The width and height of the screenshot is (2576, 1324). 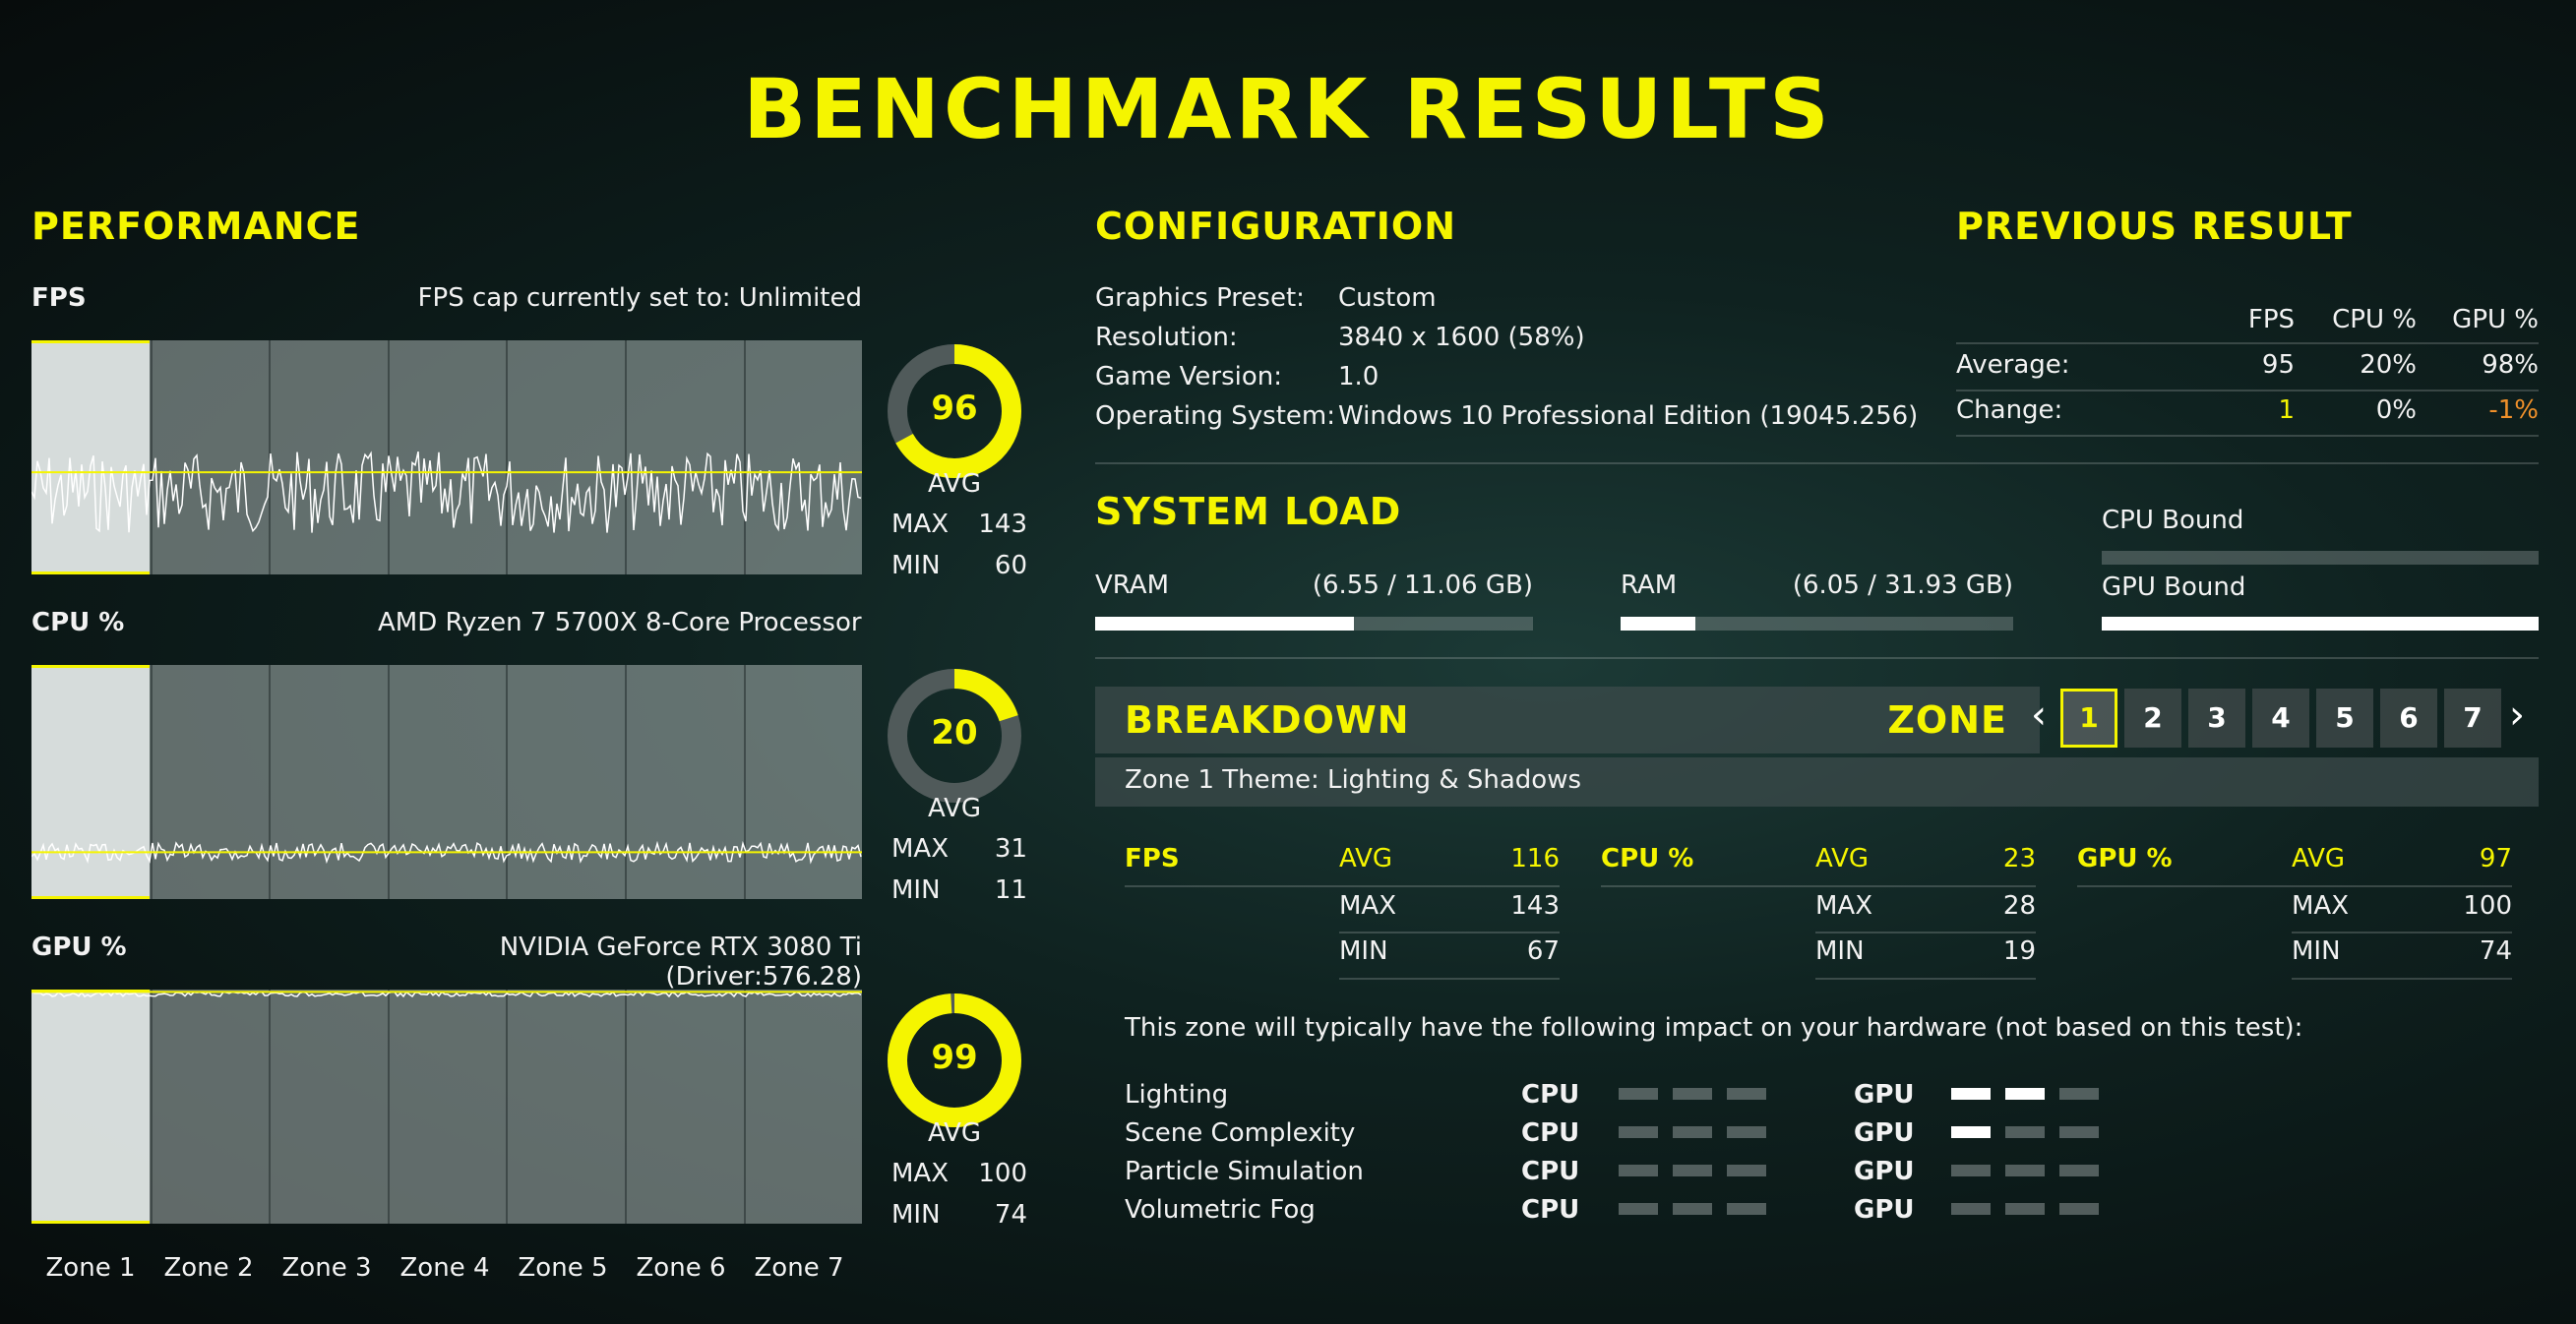 I want to click on breakdown-min-value: 74, so click(x=2495, y=951).